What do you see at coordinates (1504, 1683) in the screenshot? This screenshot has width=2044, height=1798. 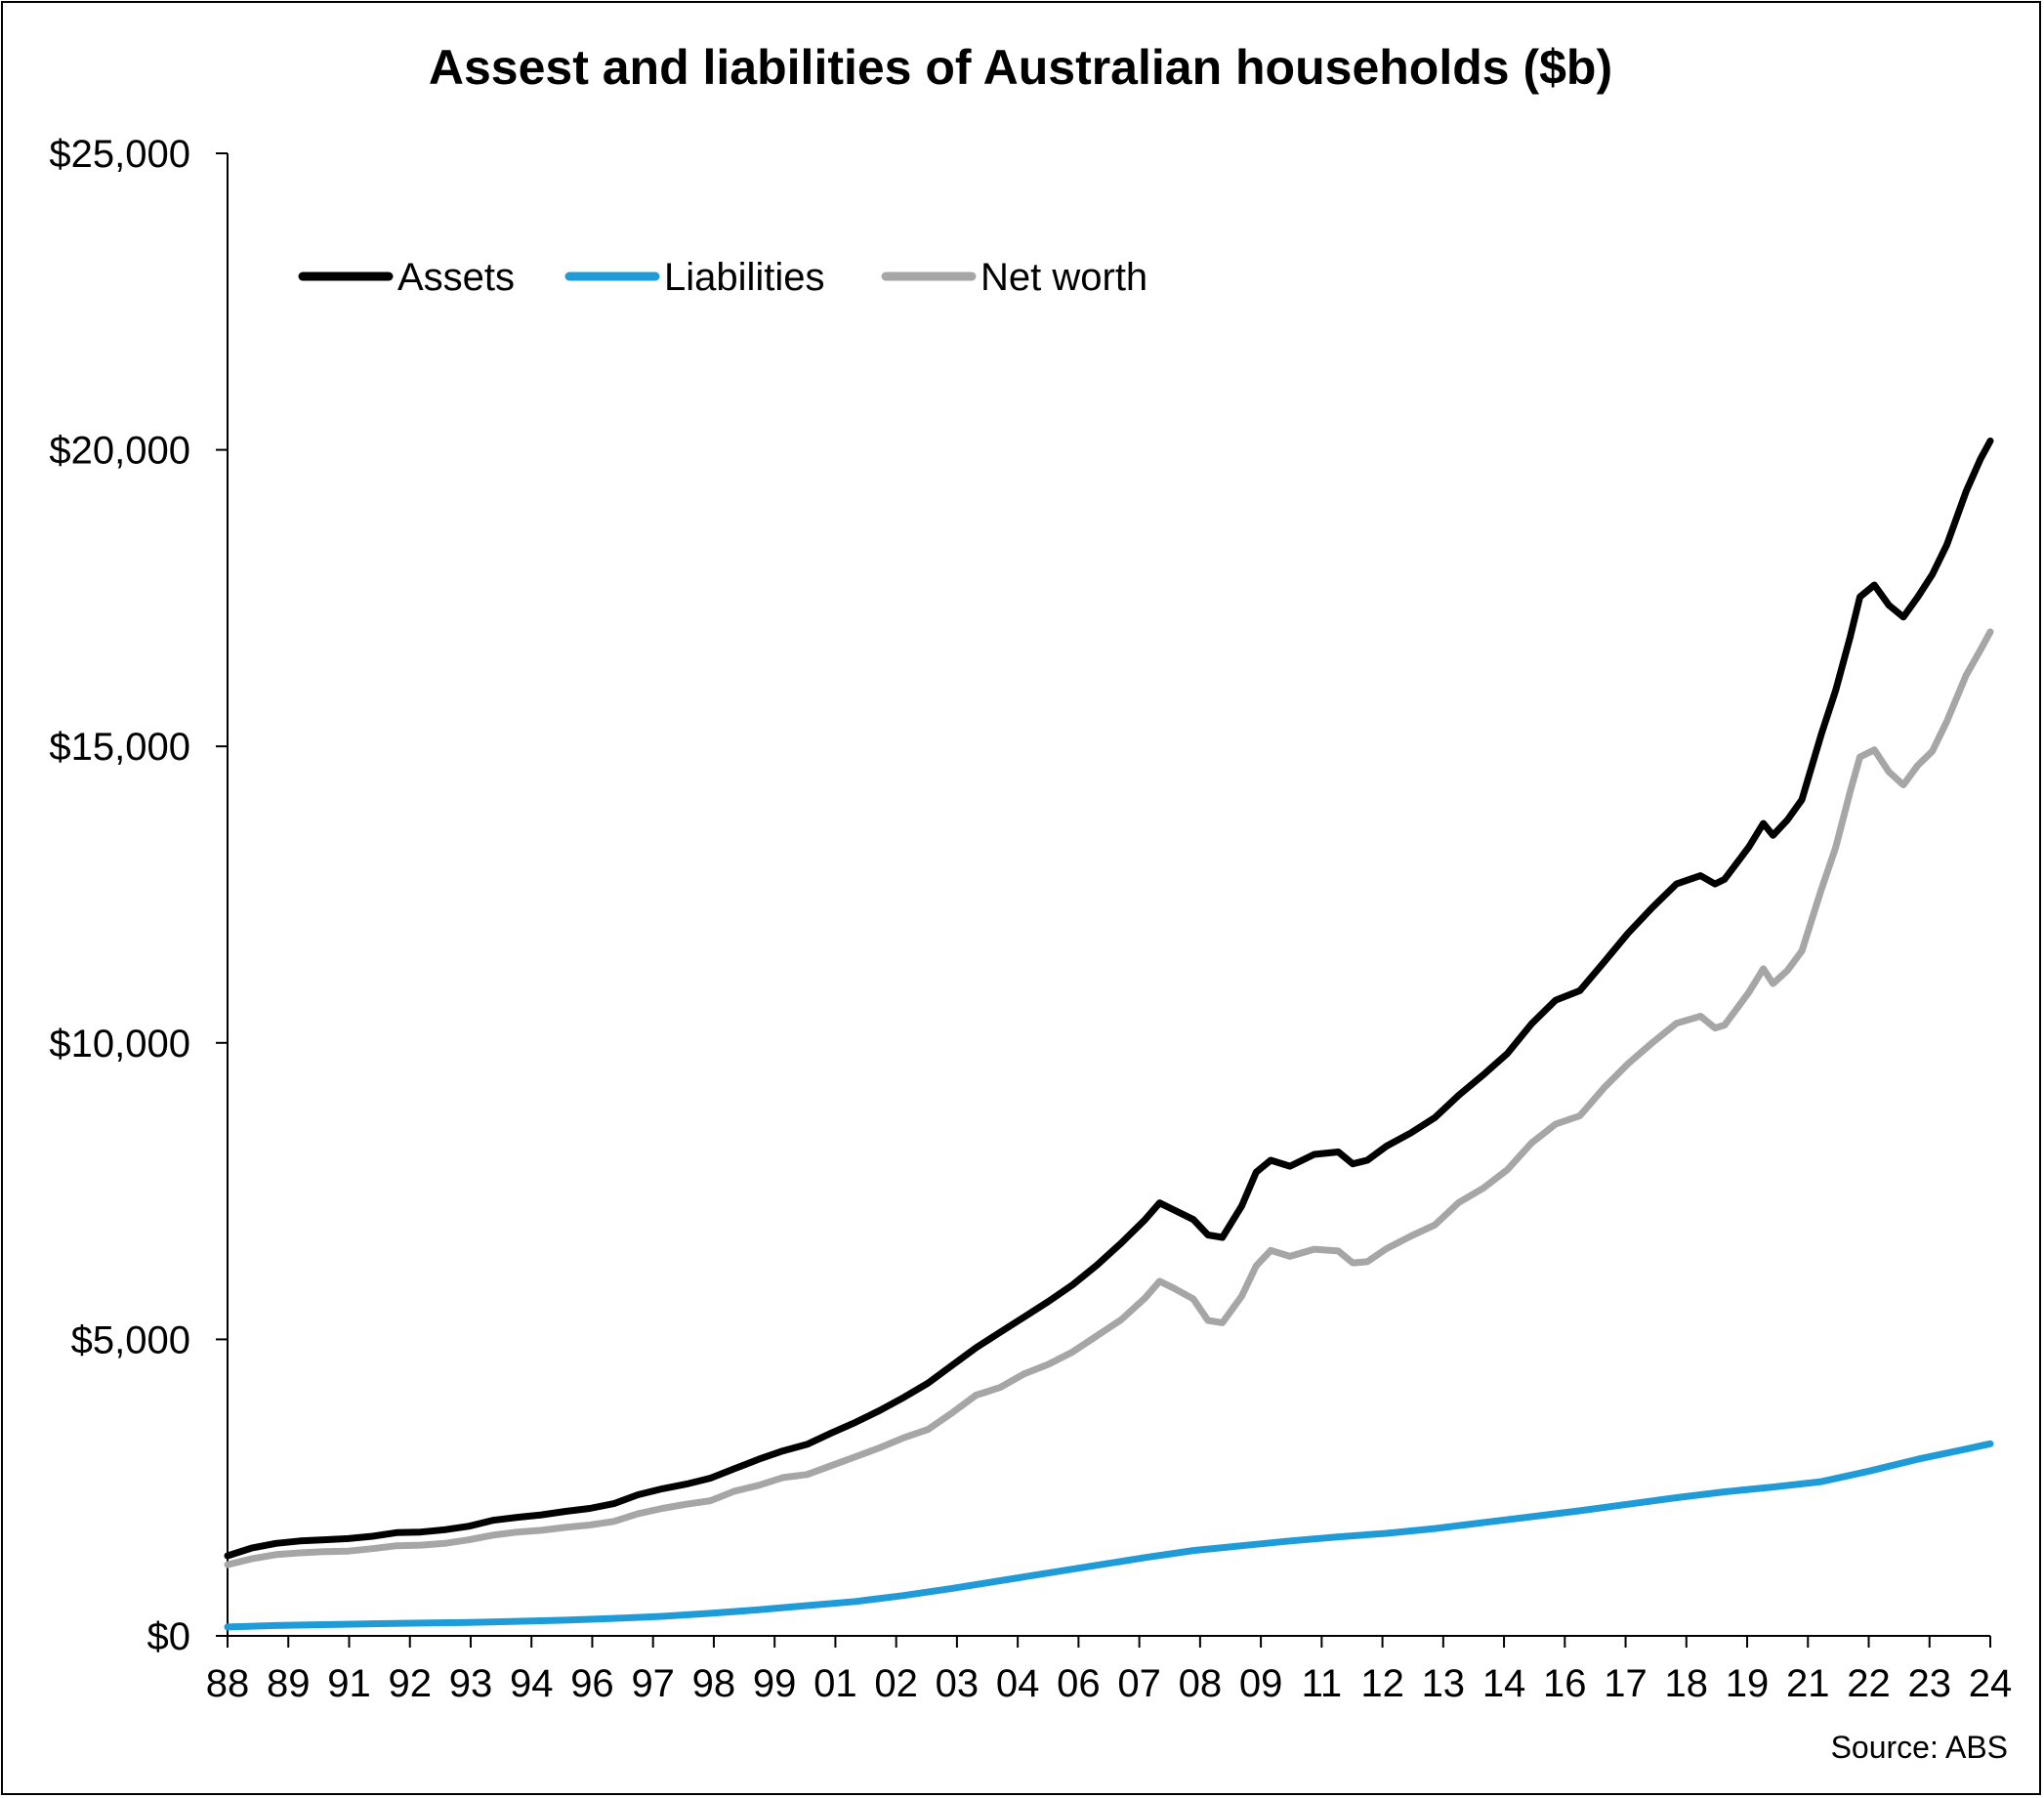 I see `x-tick-label: 14` at bounding box center [1504, 1683].